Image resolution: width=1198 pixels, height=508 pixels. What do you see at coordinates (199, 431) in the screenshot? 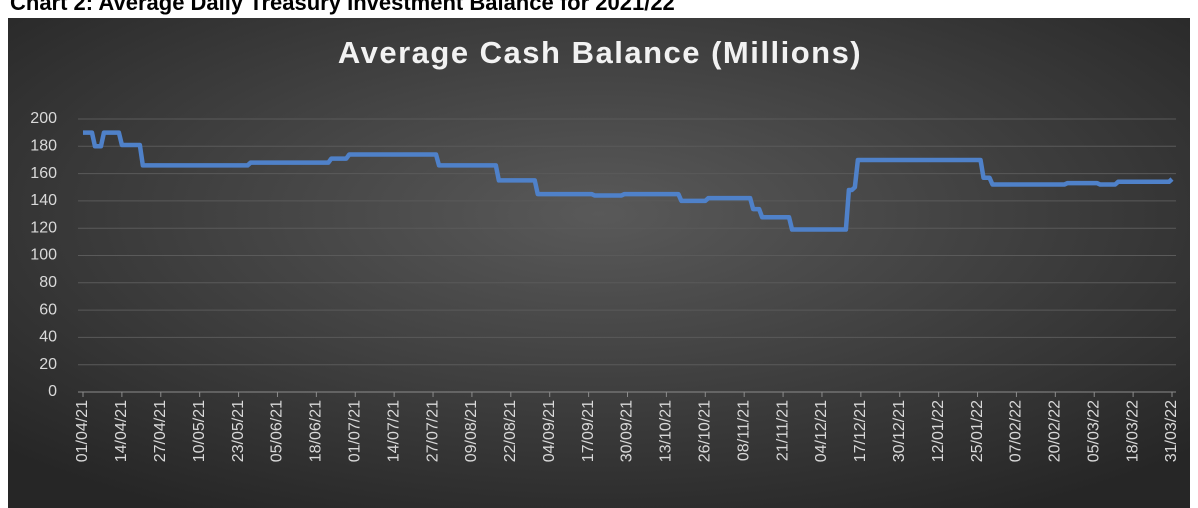
I see `x-tick-label: 10/05/21` at bounding box center [199, 431].